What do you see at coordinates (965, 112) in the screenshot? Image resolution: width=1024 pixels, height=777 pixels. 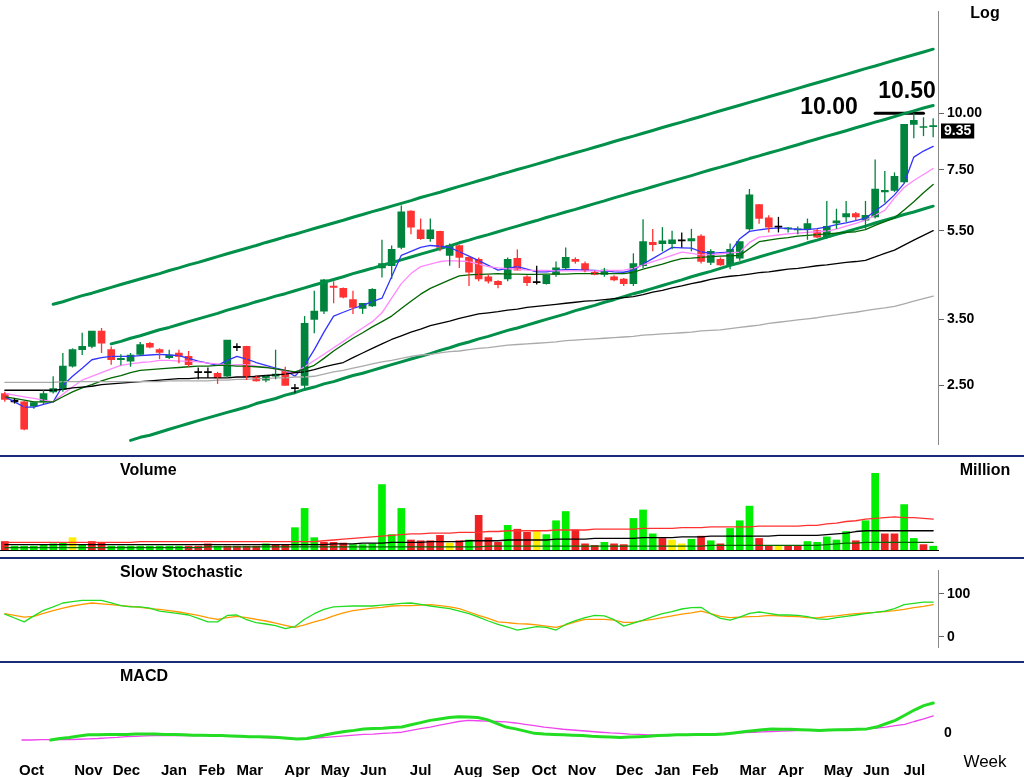 I see `y-tick-label: 10.00` at bounding box center [965, 112].